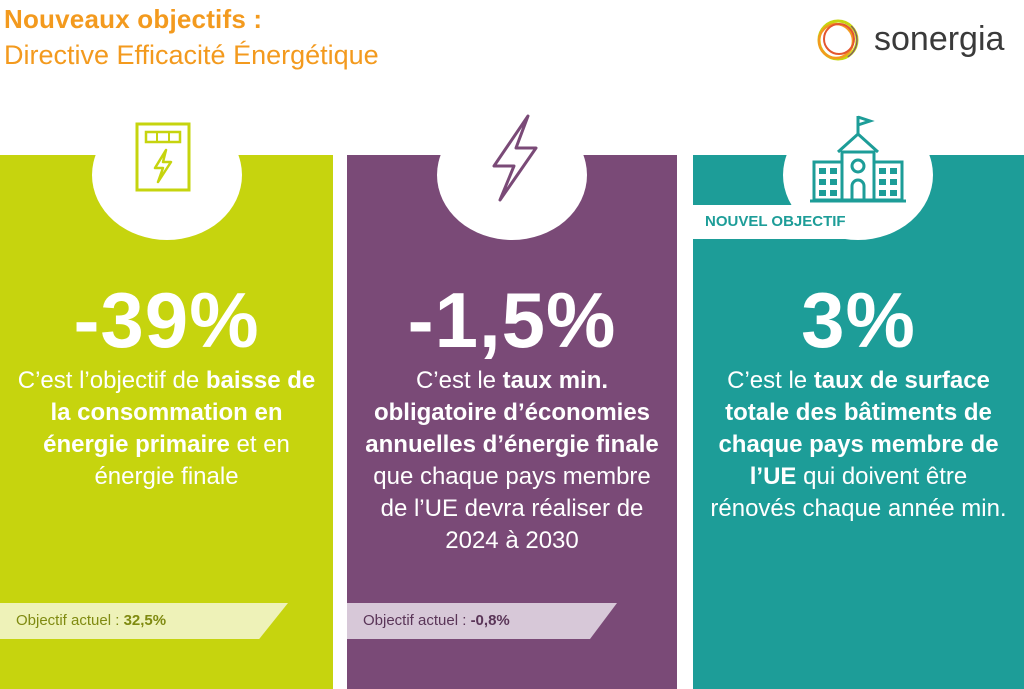 This screenshot has width=1024, height=689. What do you see at coordinates (192, 460) in the screenshot?
I see `description-segment: et en énergie finale` at bounding box center [192, 460].